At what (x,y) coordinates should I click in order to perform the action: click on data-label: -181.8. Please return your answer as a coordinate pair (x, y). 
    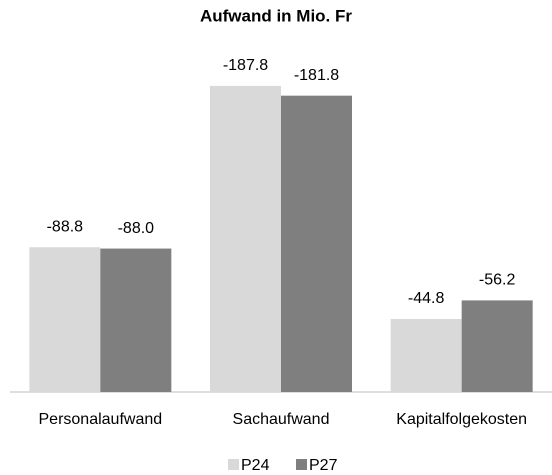
    Looking at the image, I should click on (316, 75).